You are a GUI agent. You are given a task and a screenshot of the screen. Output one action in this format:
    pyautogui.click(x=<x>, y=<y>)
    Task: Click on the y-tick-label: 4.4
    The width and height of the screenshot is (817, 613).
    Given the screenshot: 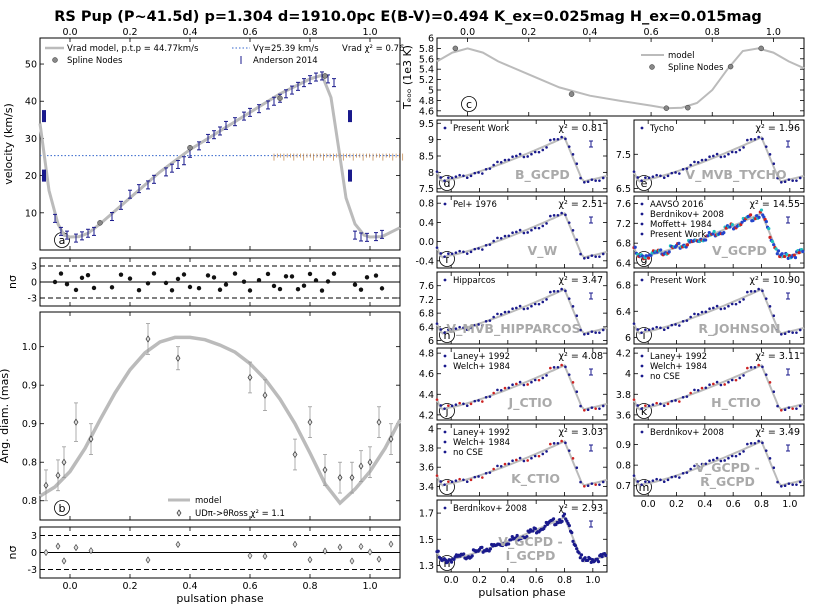 What is the action you would take?
    pyautogui.click(x=426, y=395)
    